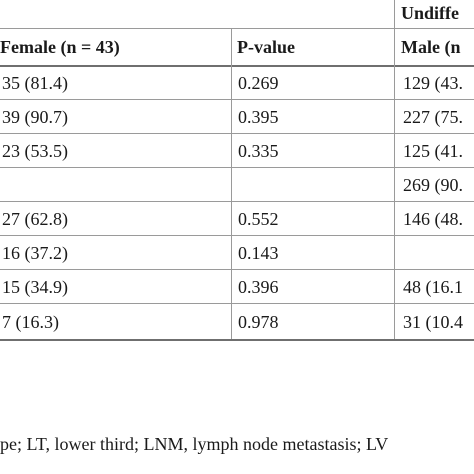 This screenshot has width=474, height=474. I want to click on cell-female: 27 (62.8), so click(35, 219).